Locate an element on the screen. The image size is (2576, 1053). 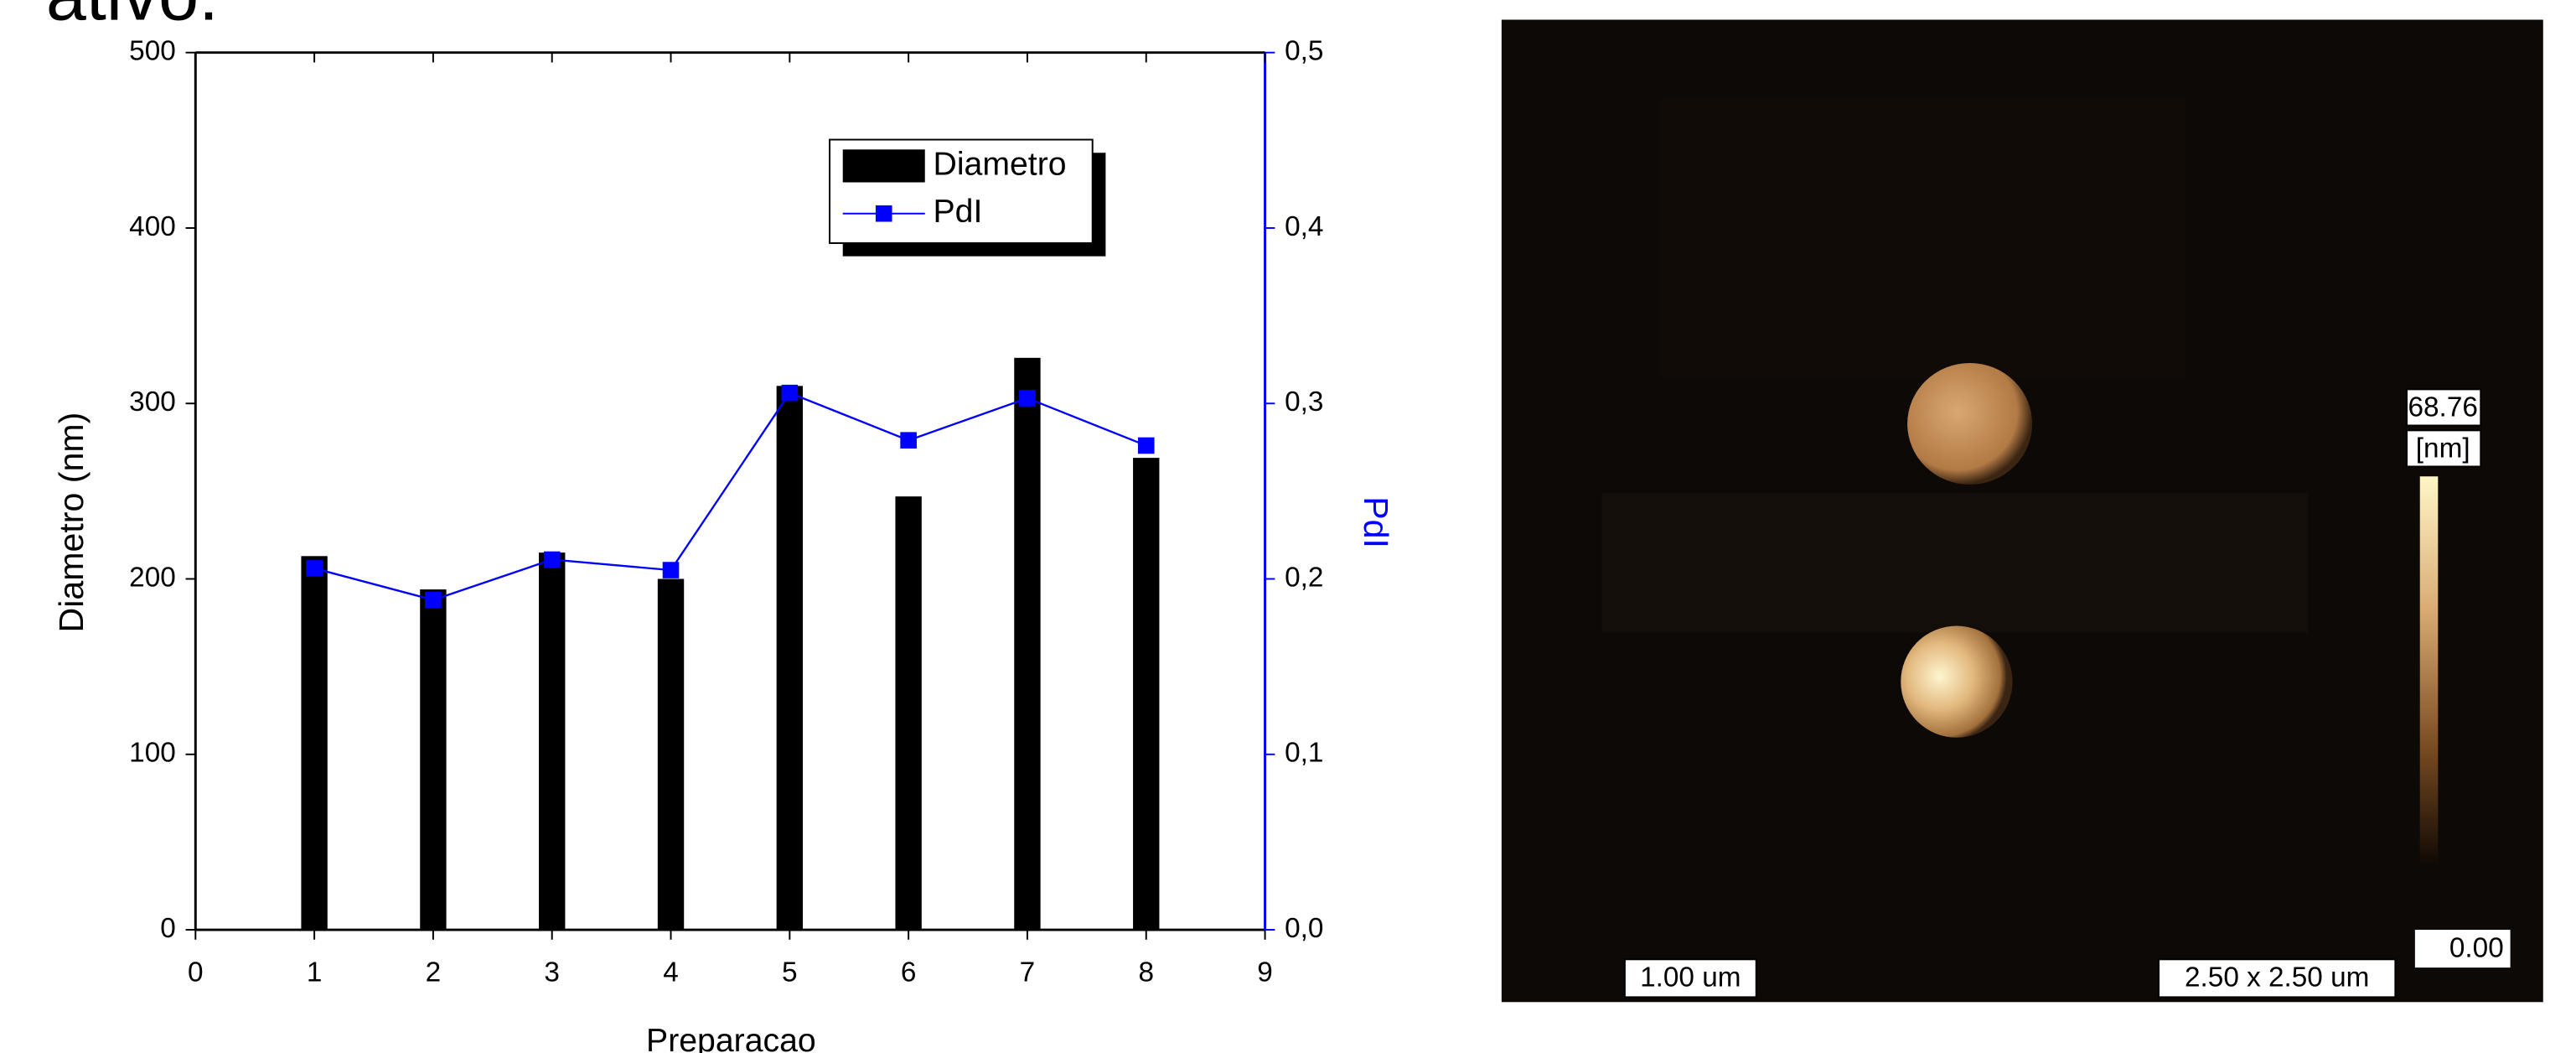
scale-bar: 1.00 um is located at coordinates (1690, 977).